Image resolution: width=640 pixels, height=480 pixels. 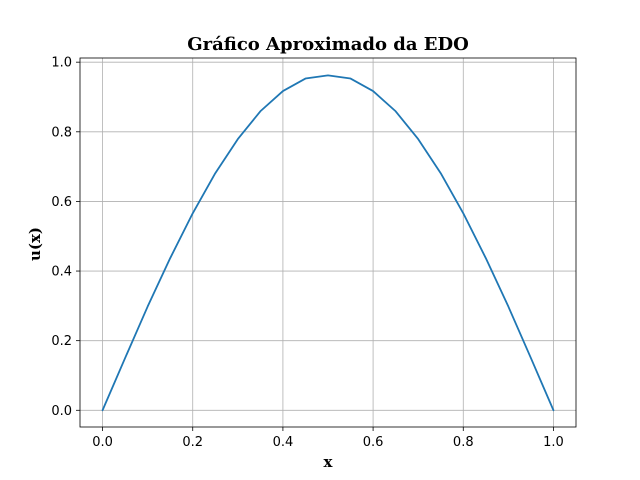 I want to click on y-axis-label: u(x), so click(x=35, y=244).